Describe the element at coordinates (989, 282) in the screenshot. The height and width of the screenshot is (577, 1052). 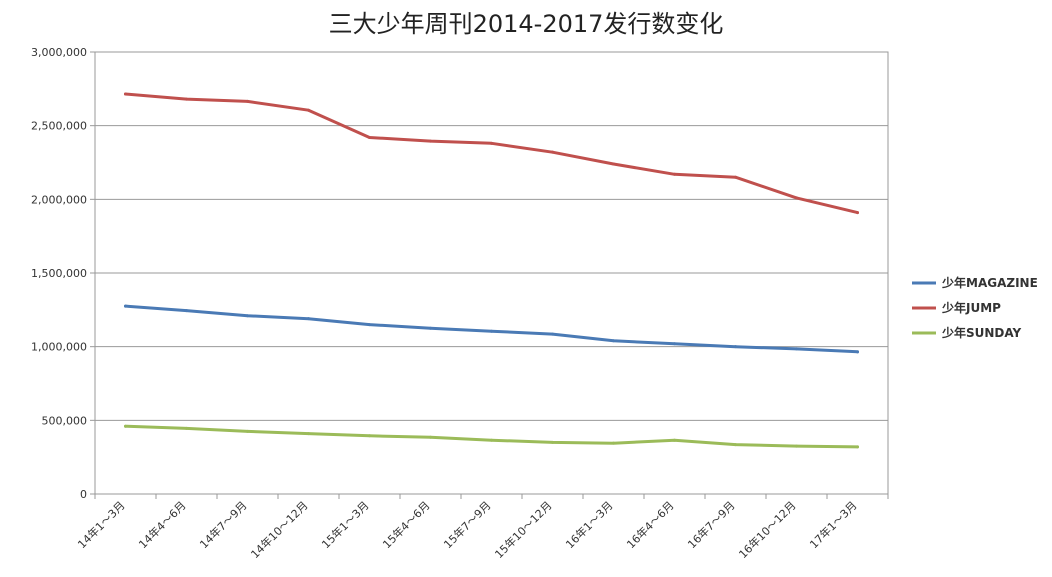
I see `legend-label: 少年MAGAZINE` at that location.